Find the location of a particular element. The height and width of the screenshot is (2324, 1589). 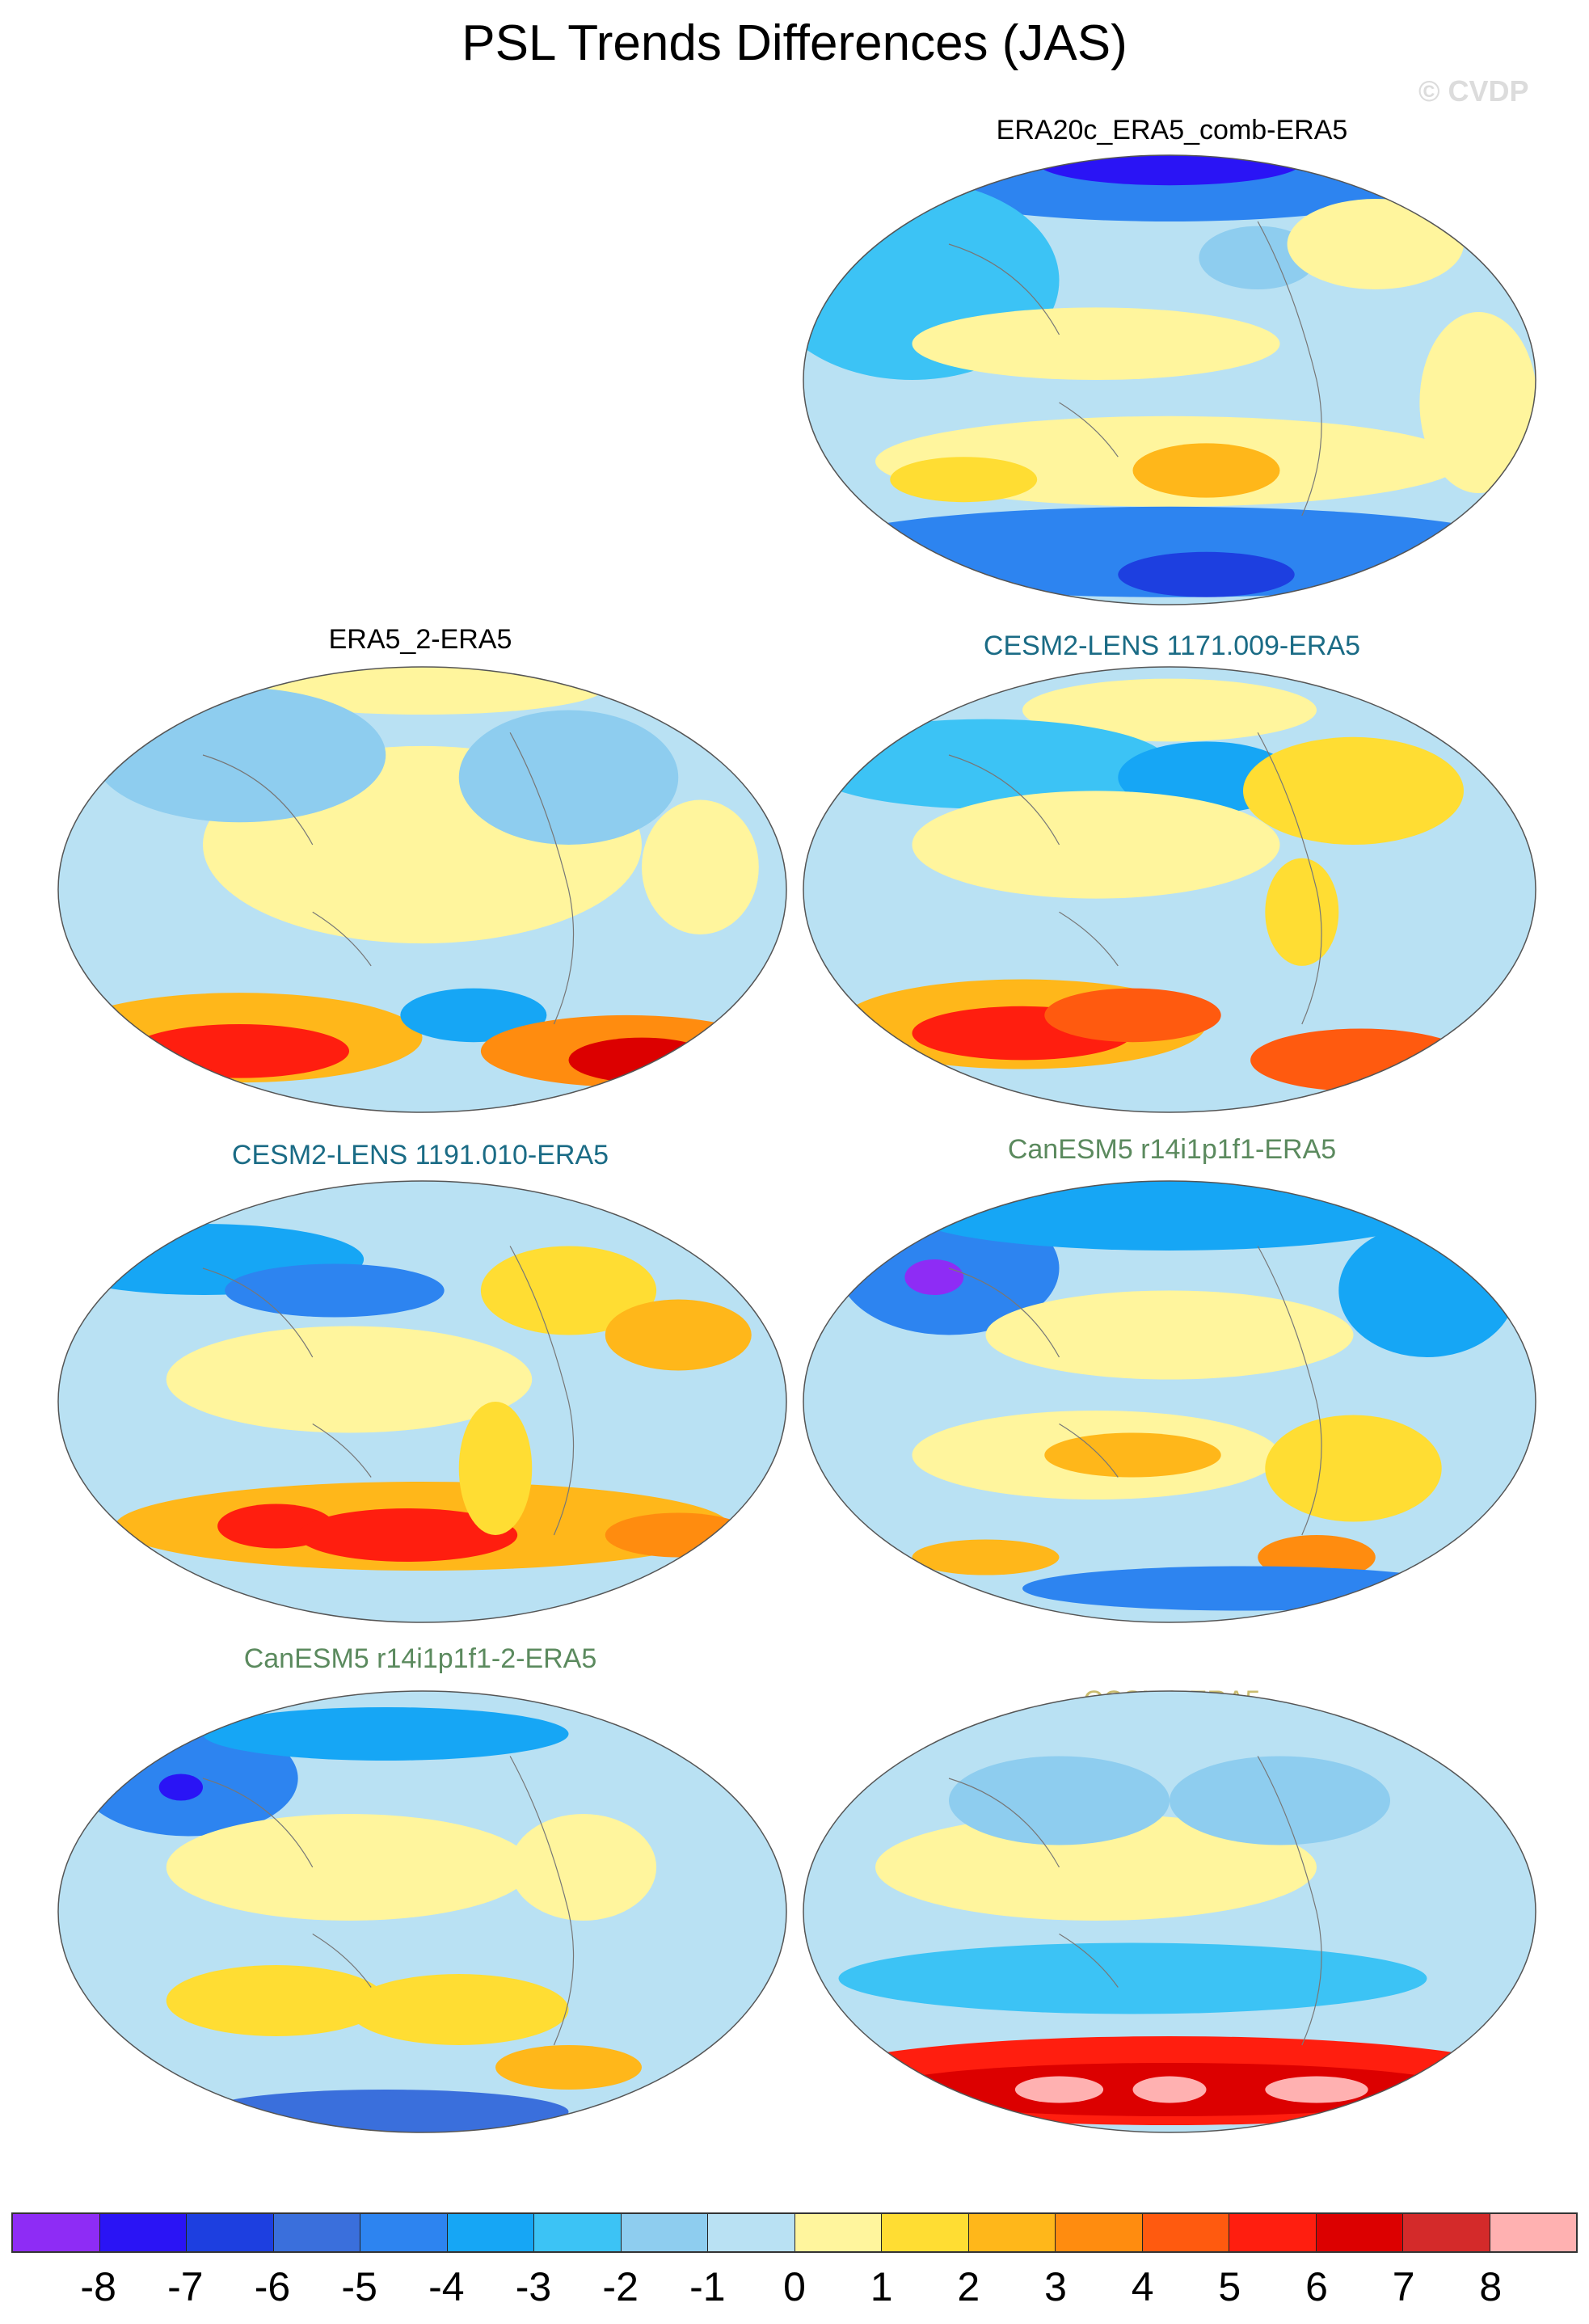

colorbar-tick-label: -7 is located at coordinates (185, 2286).